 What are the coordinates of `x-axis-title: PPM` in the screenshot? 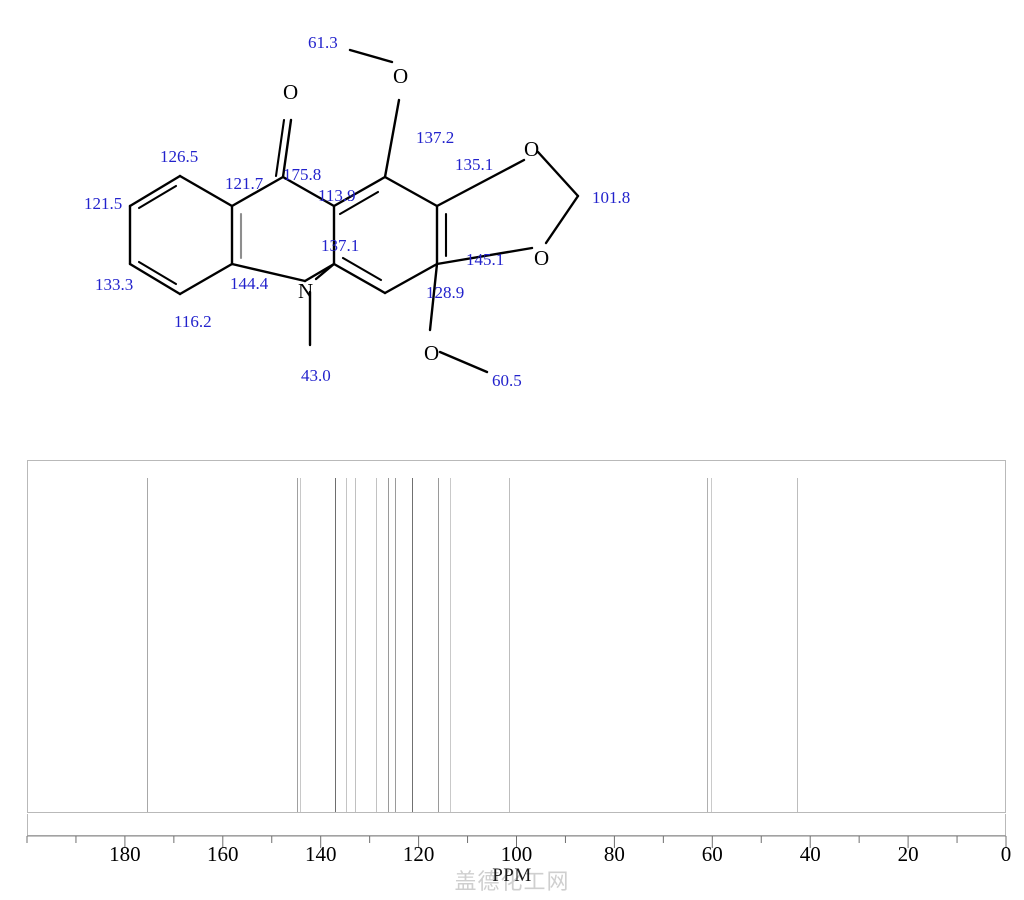 It's located at (512, 875).